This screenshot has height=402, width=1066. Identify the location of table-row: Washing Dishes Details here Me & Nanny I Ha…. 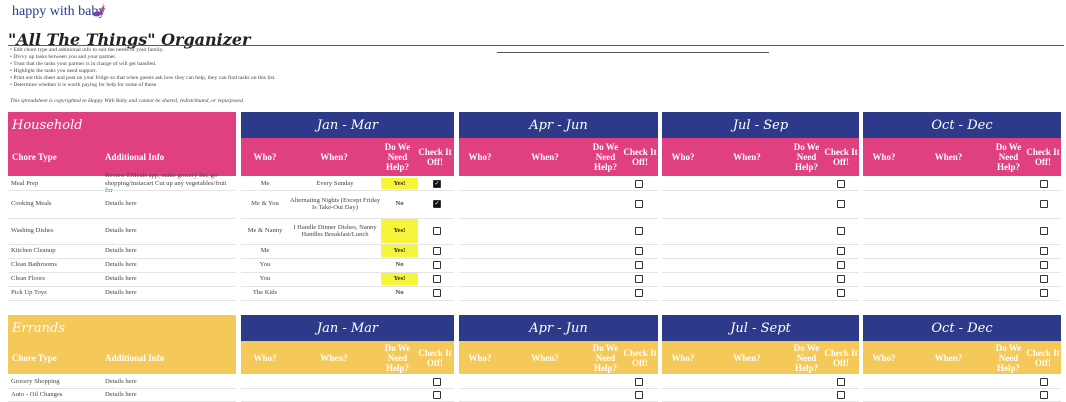
(533, 231).